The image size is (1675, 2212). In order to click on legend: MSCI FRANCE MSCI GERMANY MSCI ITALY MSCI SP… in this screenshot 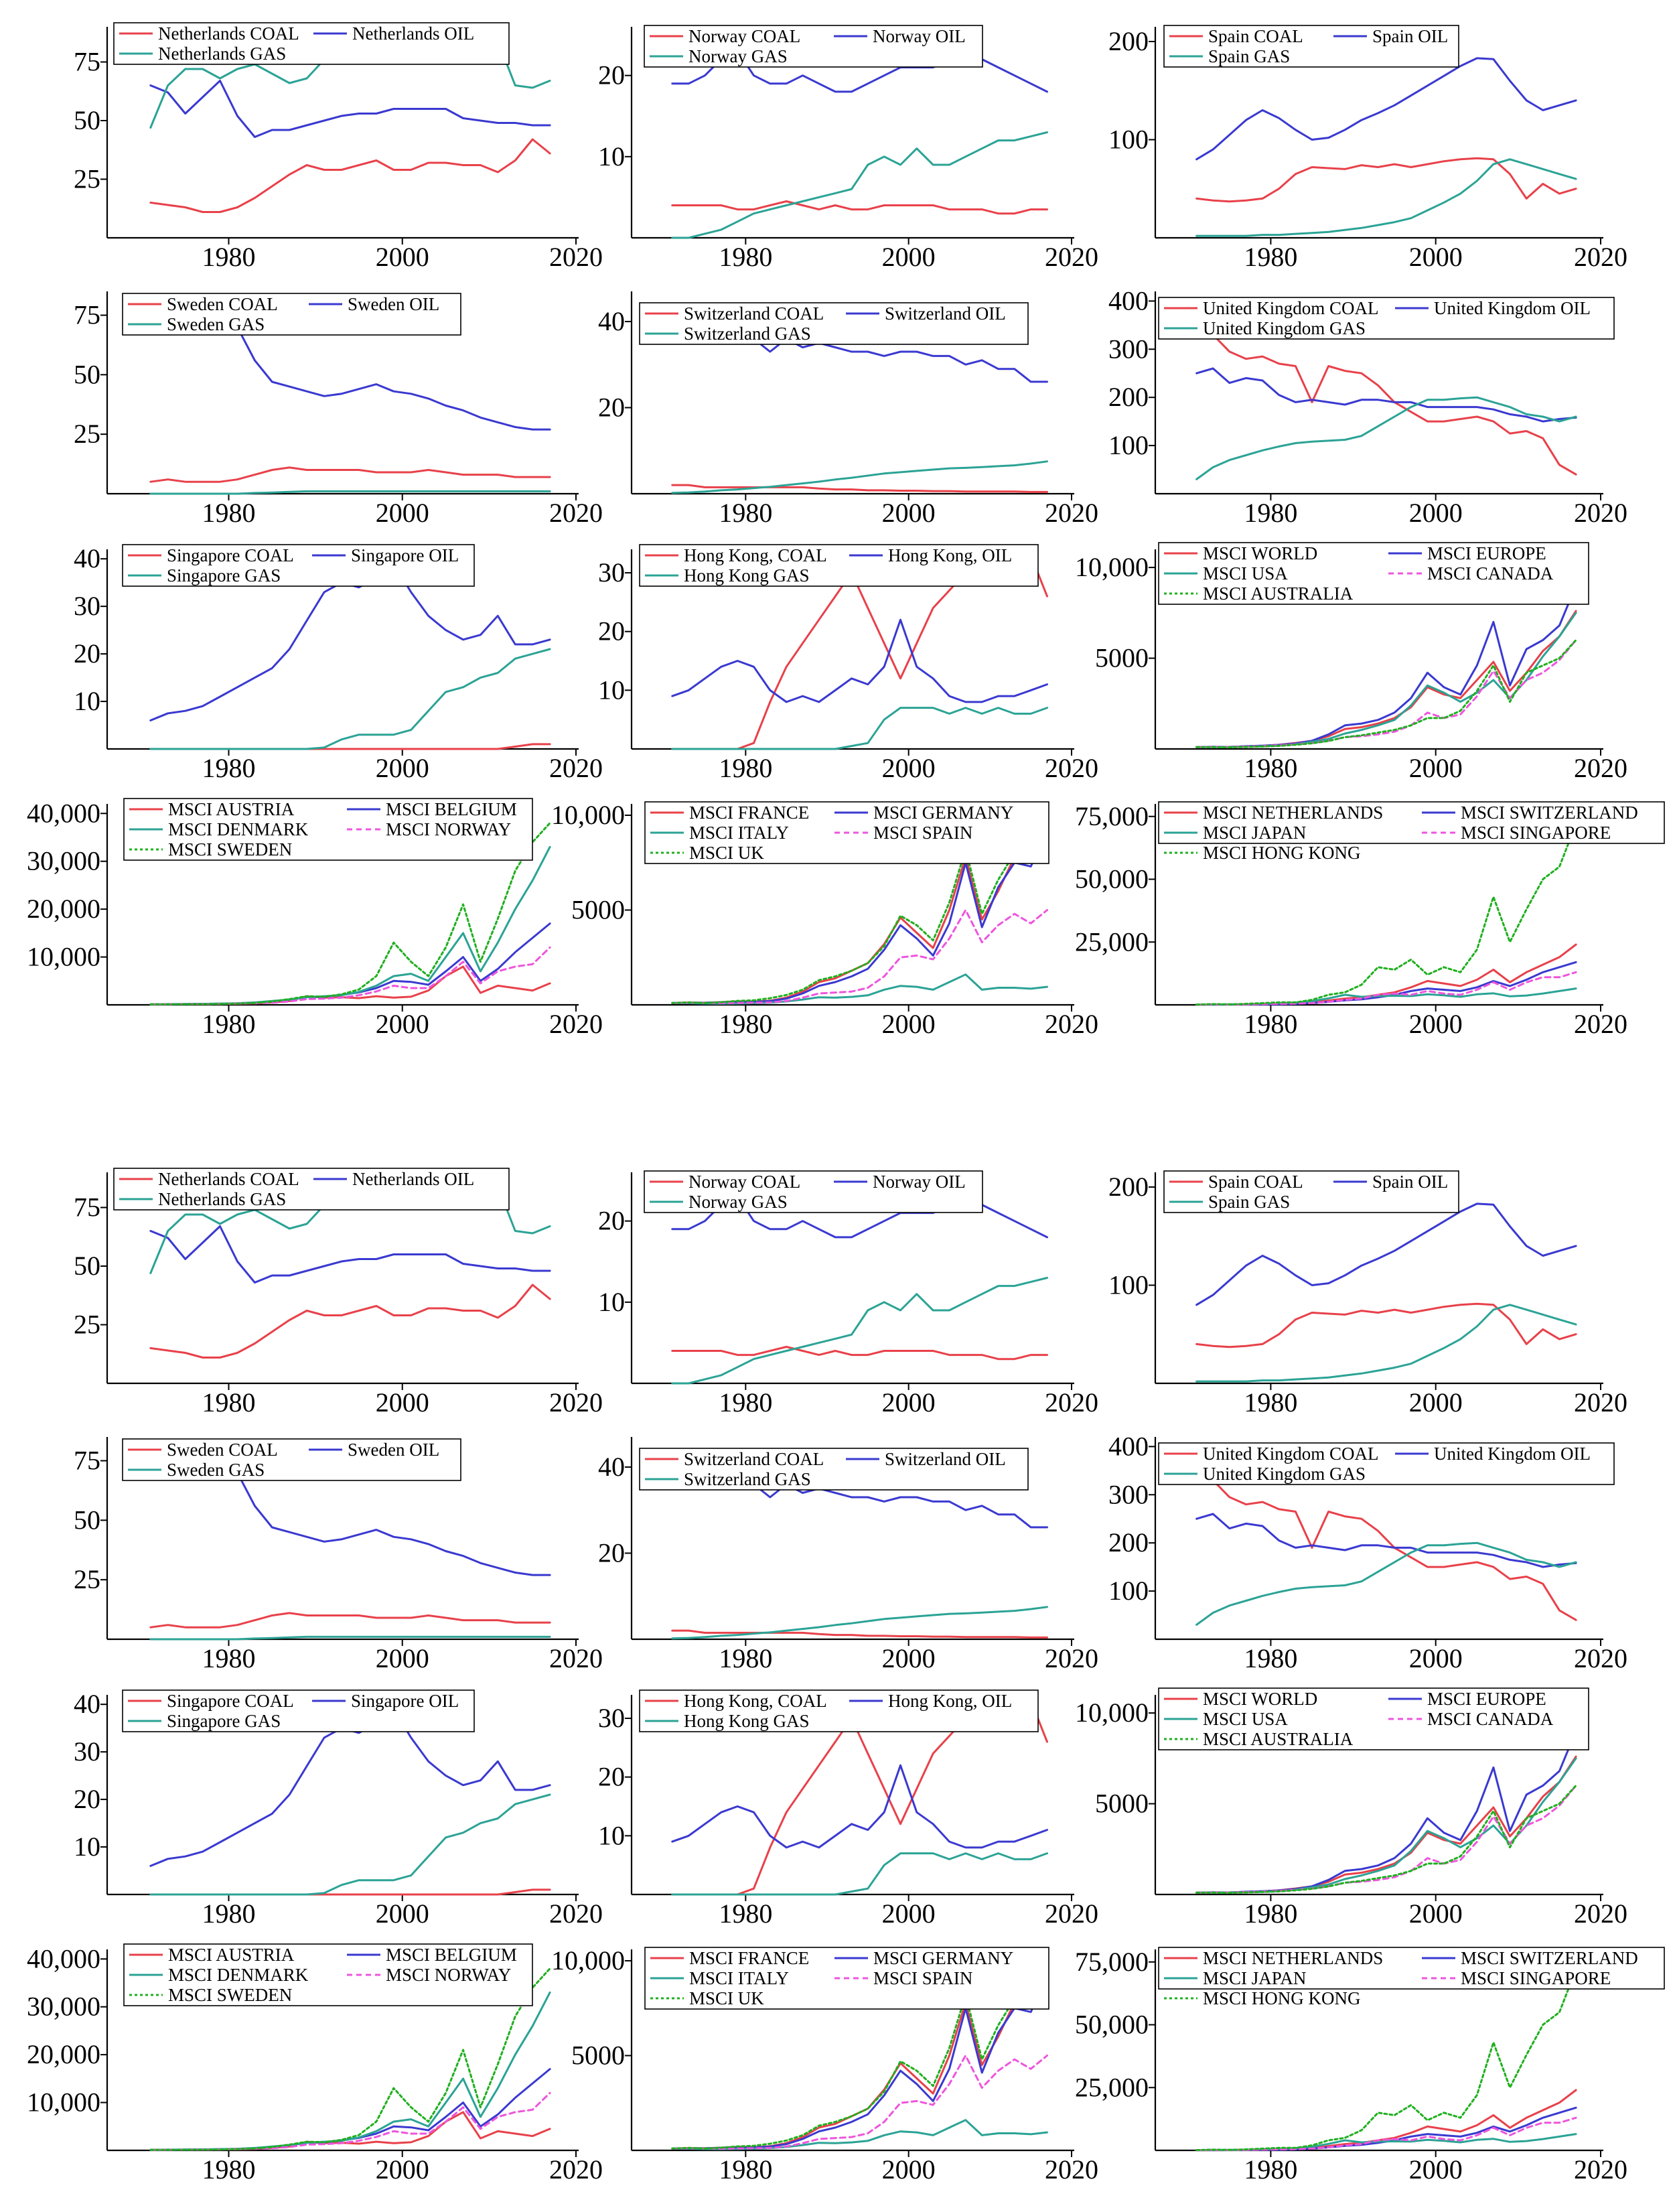, I will do `click(846, 833)`.